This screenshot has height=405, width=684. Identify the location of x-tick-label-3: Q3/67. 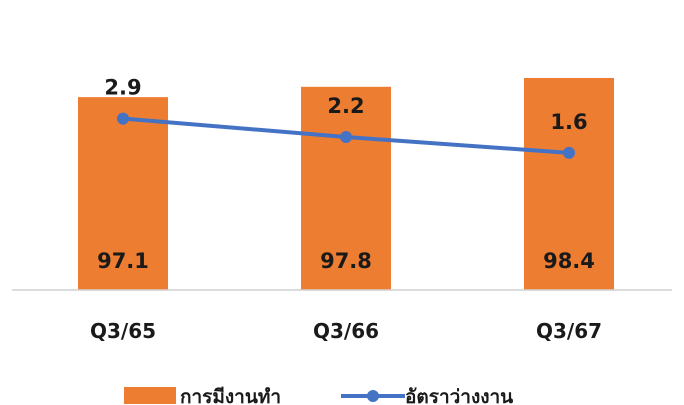
(569, 331).